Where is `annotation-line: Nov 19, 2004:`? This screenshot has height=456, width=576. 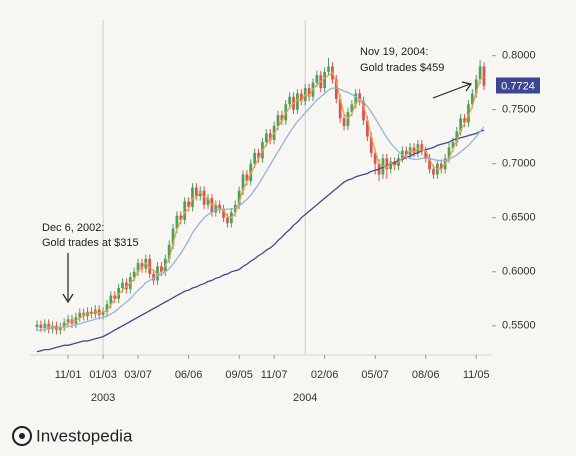 annotation-line: Nov 19, 2004: is located at coordinates (394, 52).